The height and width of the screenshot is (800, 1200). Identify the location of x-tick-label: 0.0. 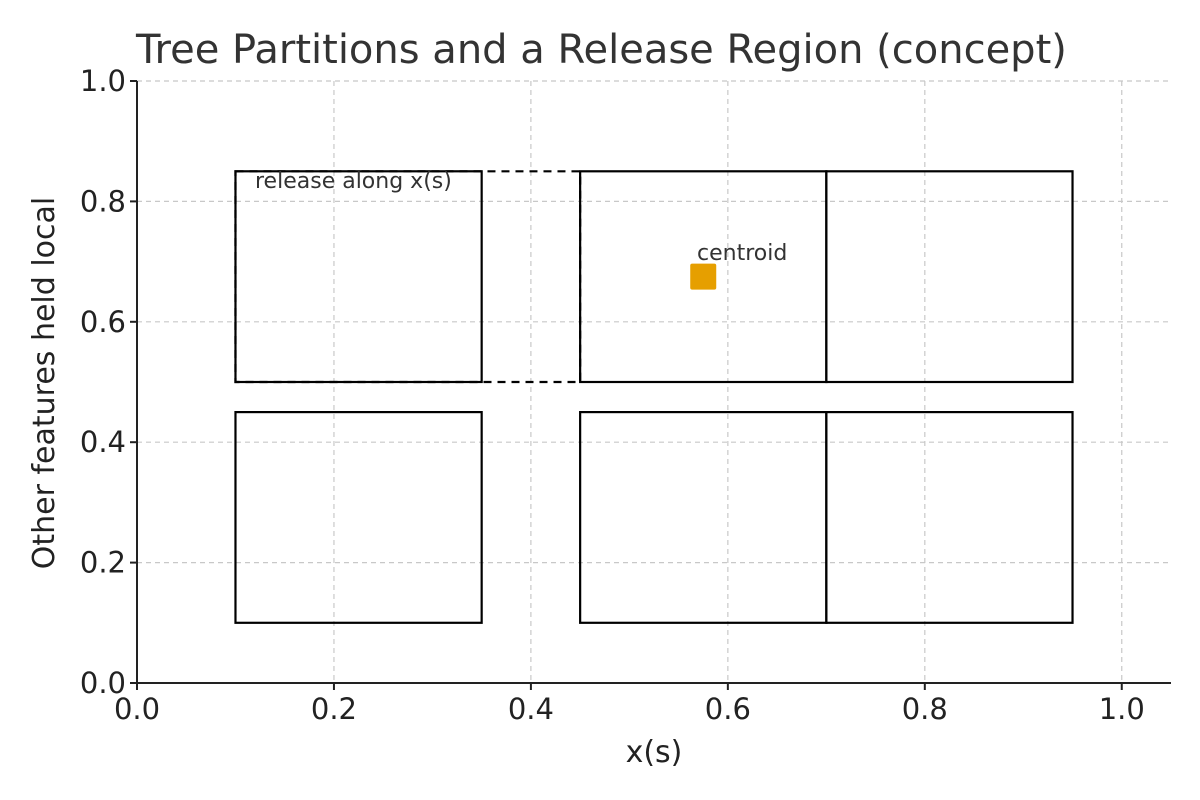
(137, 709).